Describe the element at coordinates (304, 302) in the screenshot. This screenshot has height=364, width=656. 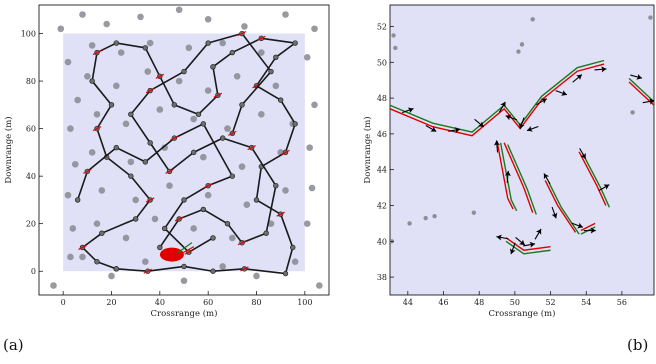
I see `panel-a-xtick-label: 100` at that location.